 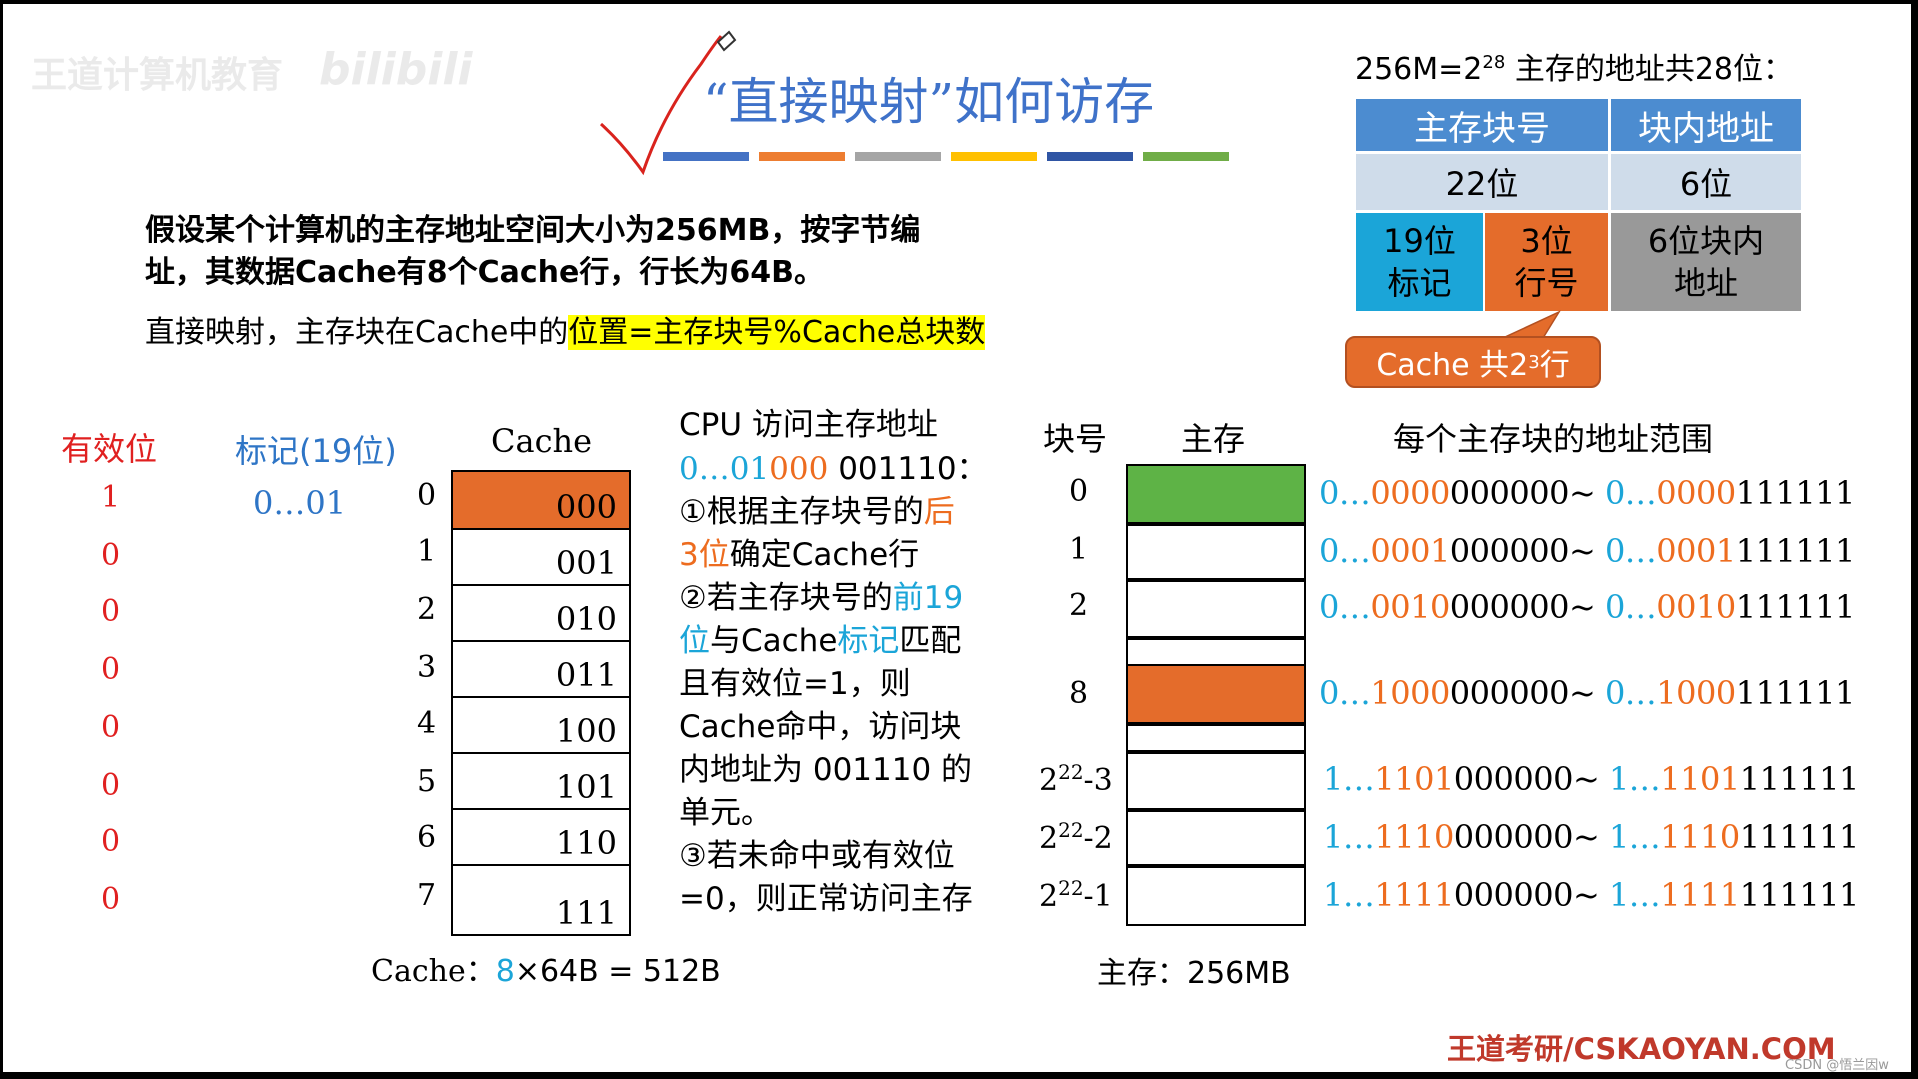 I want to click on cache-footer-rest: ×64B = 512B, so click(x=617, y=971).